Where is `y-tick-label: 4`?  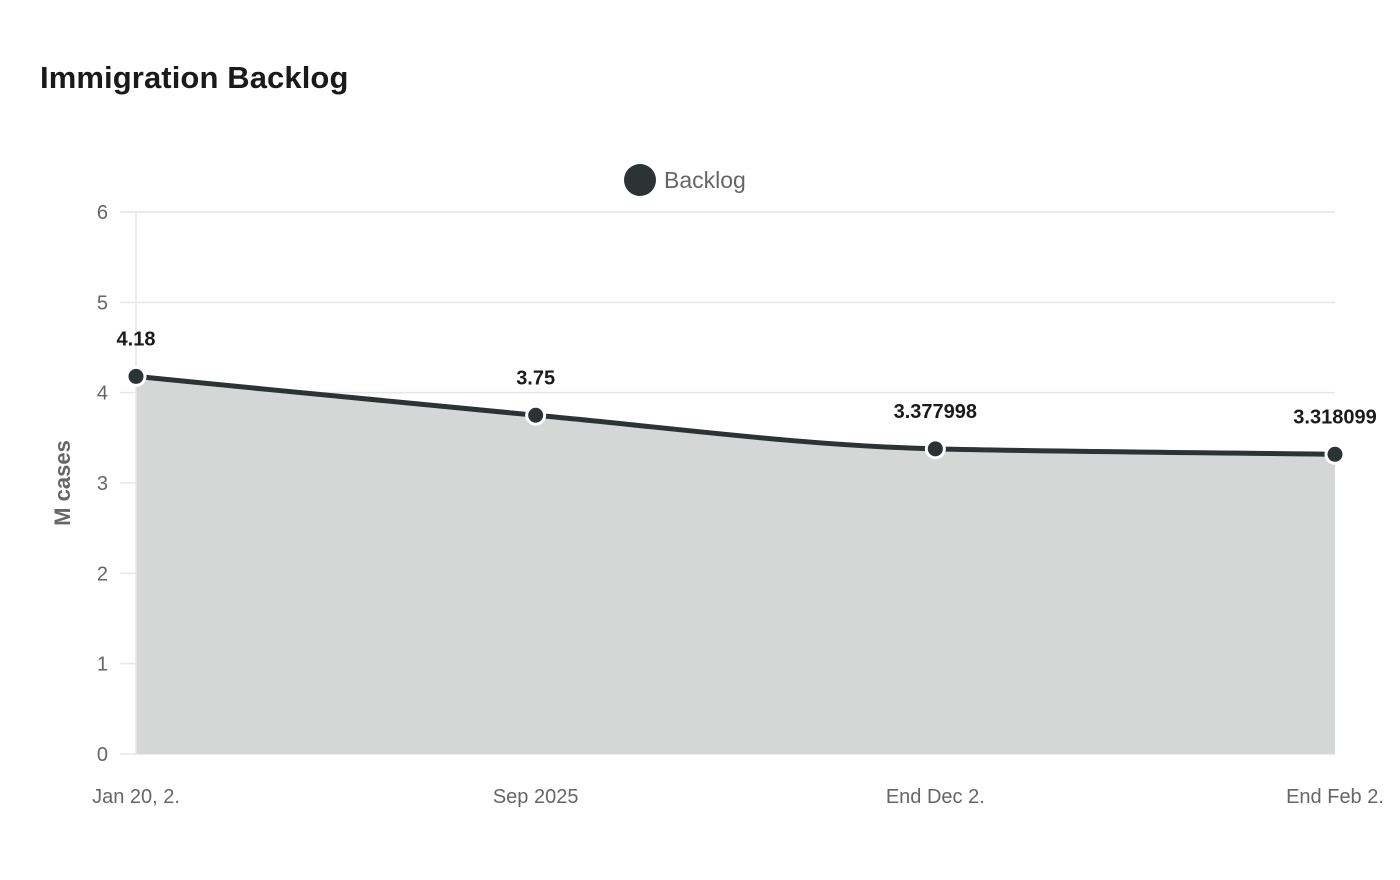 y-tick-label: 4 is located at coordinates (102, 394).